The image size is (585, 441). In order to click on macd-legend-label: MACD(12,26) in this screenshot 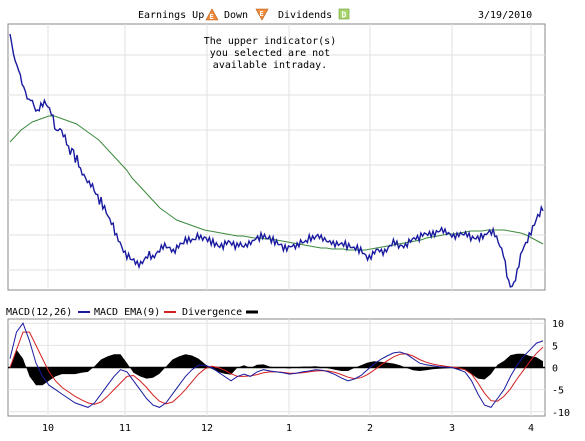, I will do `click(39, 312)`.